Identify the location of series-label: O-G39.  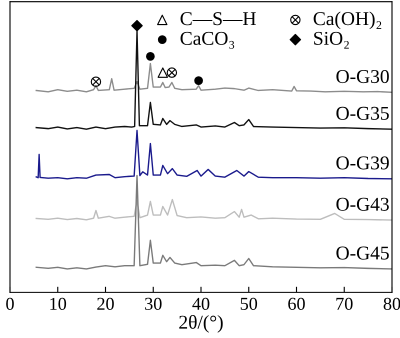
(362, 163).